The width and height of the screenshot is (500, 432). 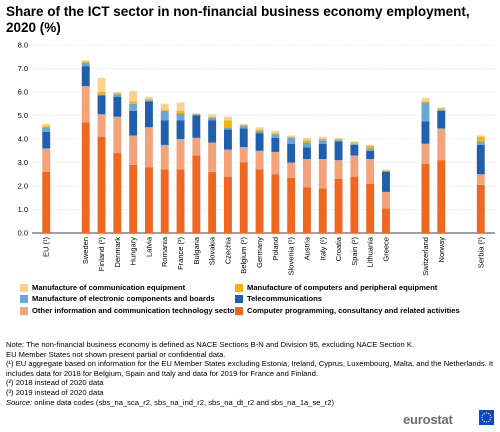 I want to click on x-tick-label: Latvia, so click(x=148, y=246).